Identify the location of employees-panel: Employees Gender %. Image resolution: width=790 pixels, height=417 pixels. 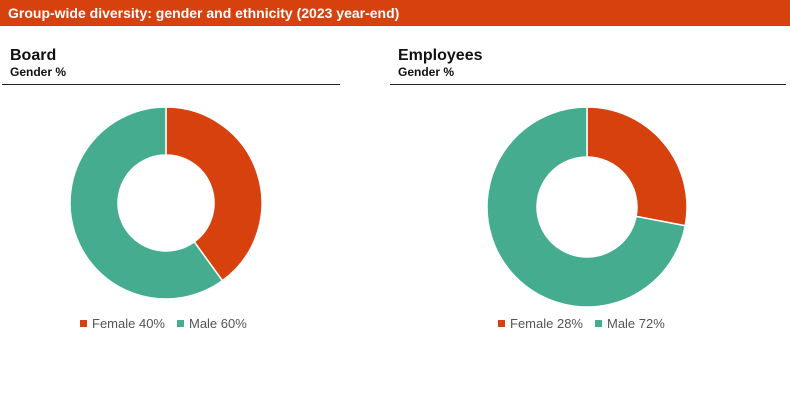
(588, 65).